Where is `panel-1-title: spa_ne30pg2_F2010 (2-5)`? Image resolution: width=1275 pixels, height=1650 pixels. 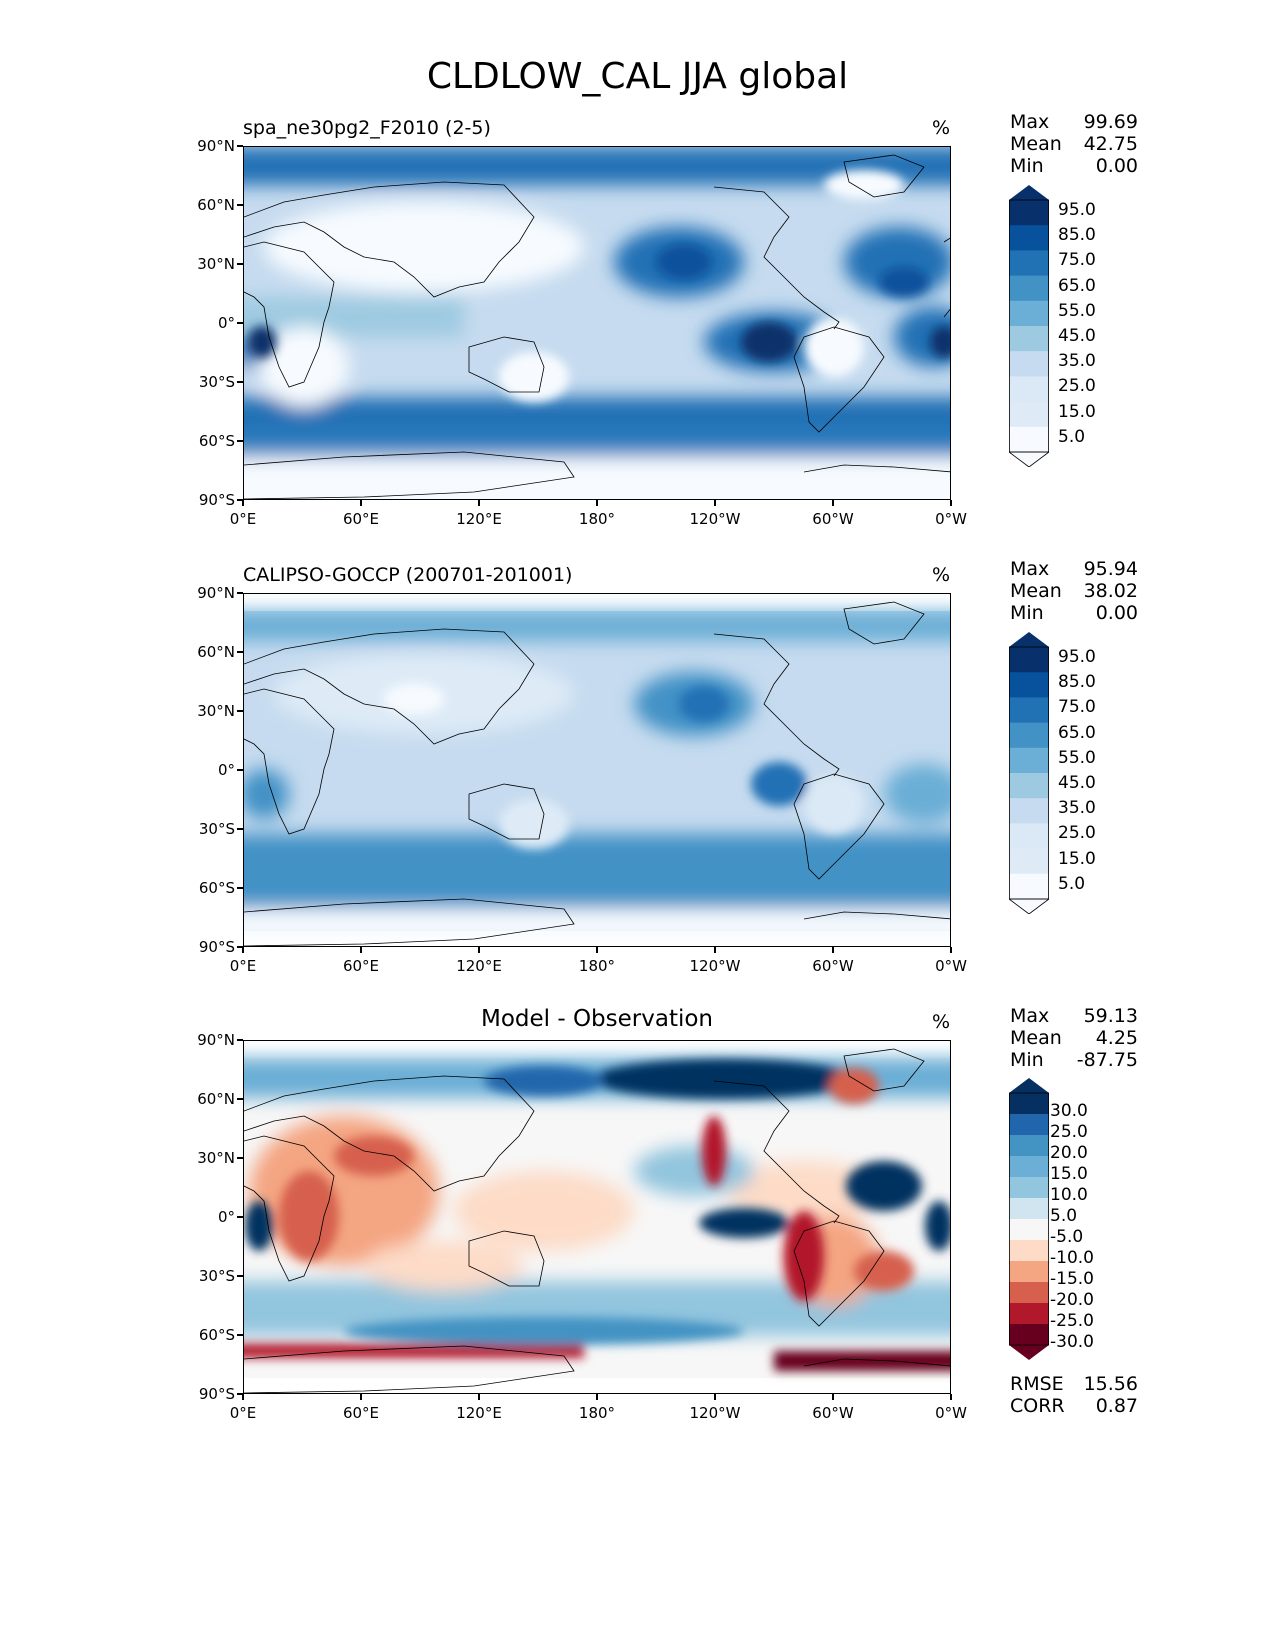 panel-1-title: spa_ne30pg2_F2010 (2-5) is located at coordinates (367, 128).